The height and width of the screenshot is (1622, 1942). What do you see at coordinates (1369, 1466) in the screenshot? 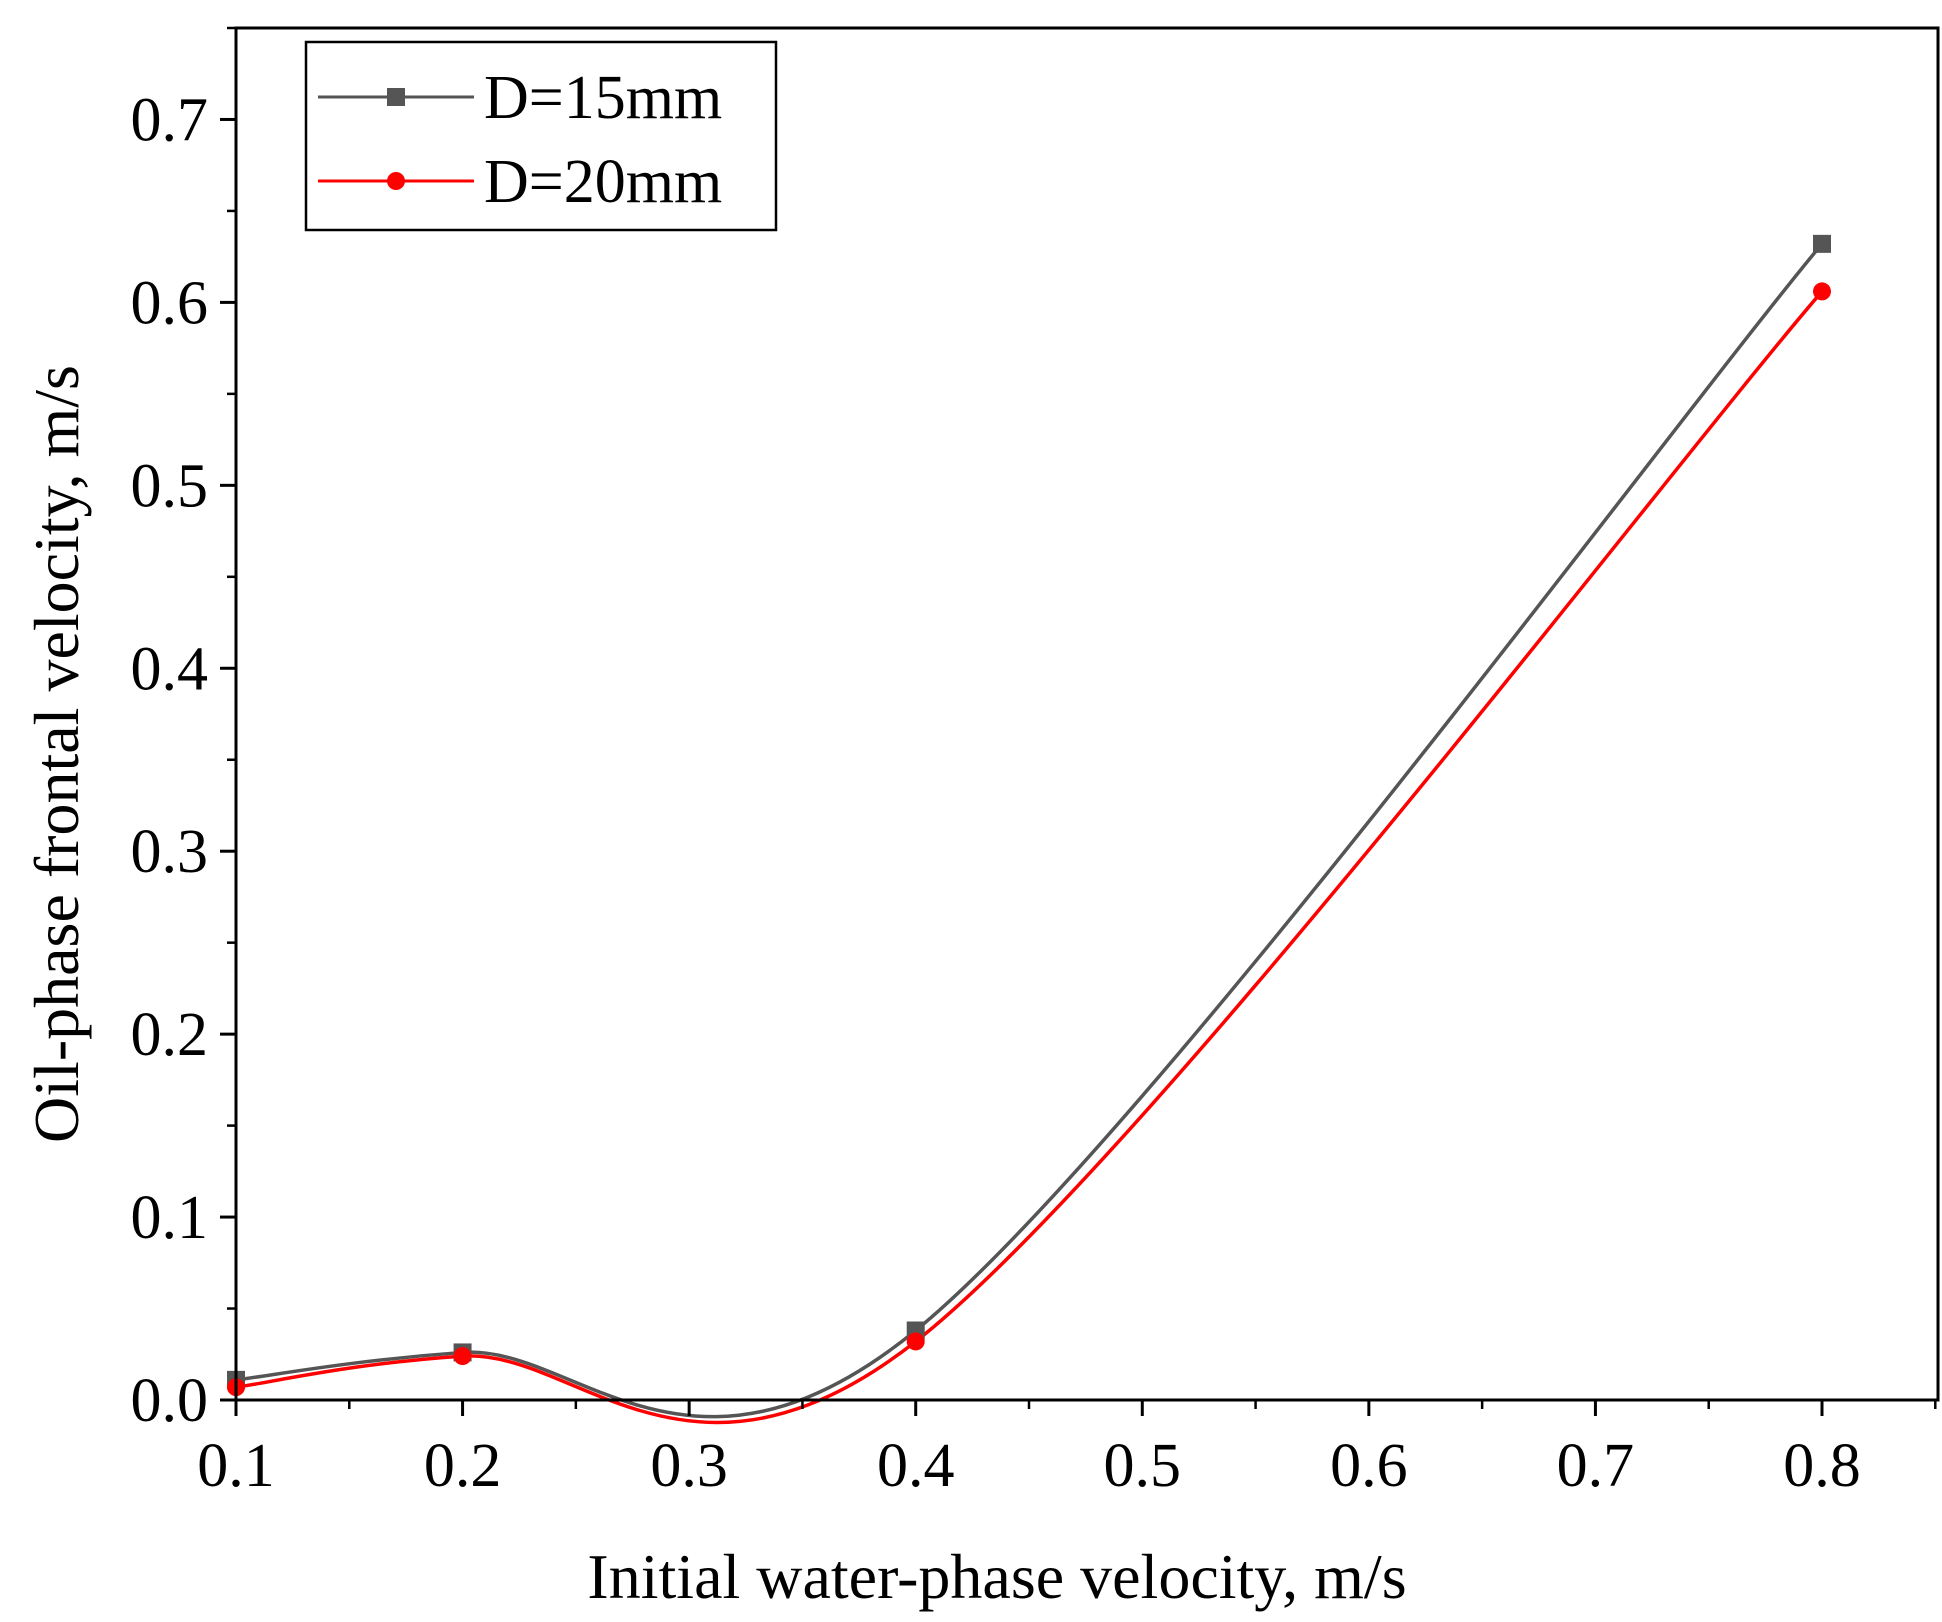
I see `x-tick-label: 0.6` at bounding box center [1369, 1466].